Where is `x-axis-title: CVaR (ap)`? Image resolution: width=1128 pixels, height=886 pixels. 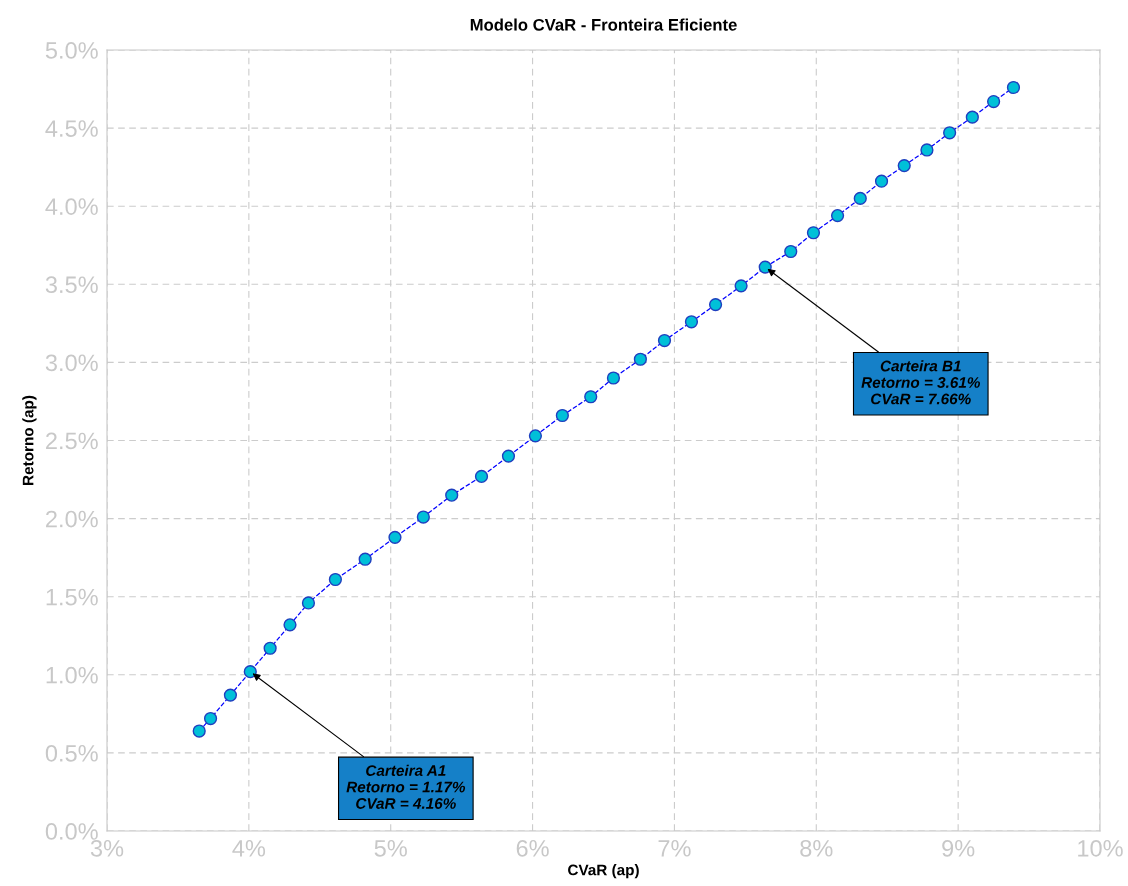 x-axis-title: CVaR (ap) is located at coordinates (603, 871).